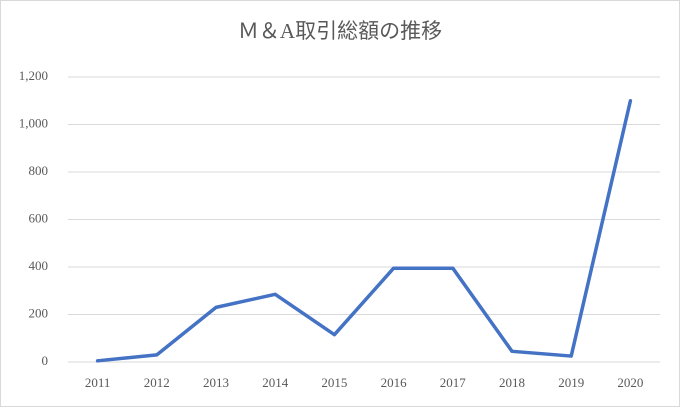 This screenshot has height=407, width=680. What do you see at coordinates (33, 122) in the screenshot?
I see `y-tick-label: 1,000` at bounding box center [33, 122].